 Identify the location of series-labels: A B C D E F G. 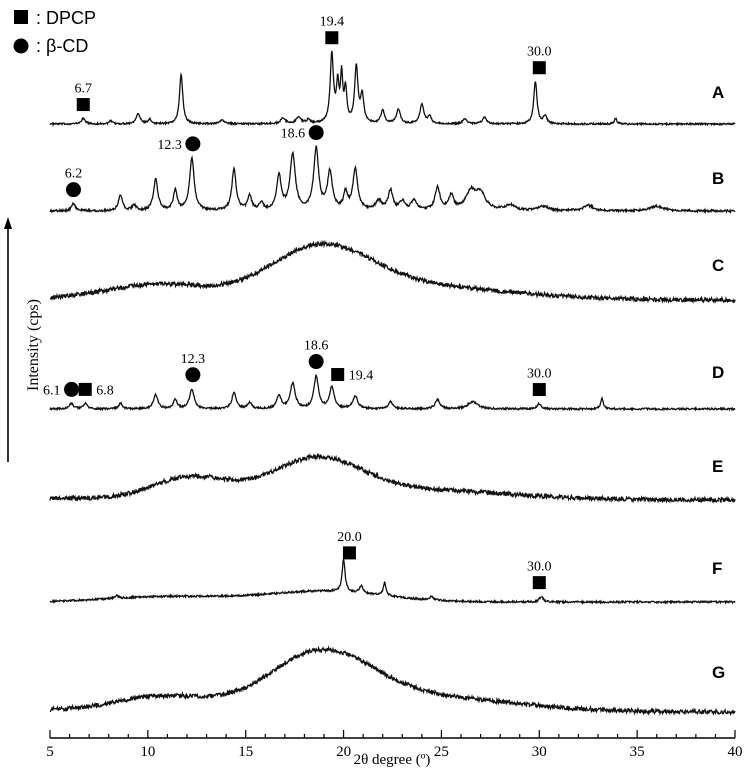
(718, 382).